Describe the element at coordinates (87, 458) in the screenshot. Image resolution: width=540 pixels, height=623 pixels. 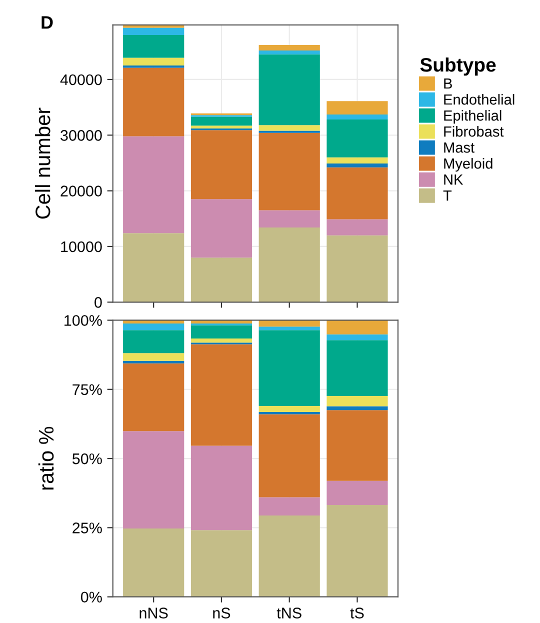
I see `y-tick-label: 50%` at that location.